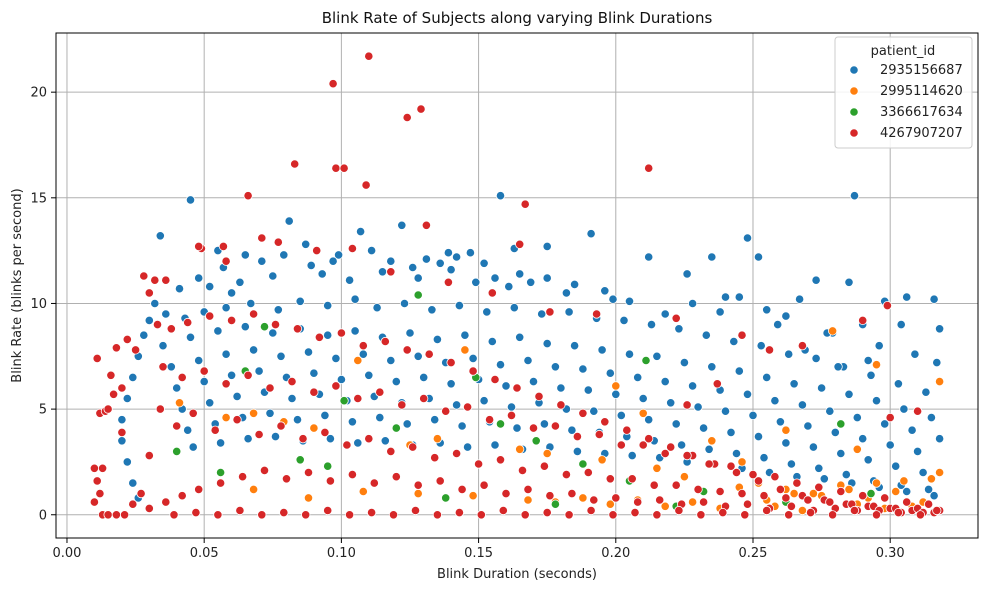  I want to click on x-tick-label: 0.15, so click(478, 553).